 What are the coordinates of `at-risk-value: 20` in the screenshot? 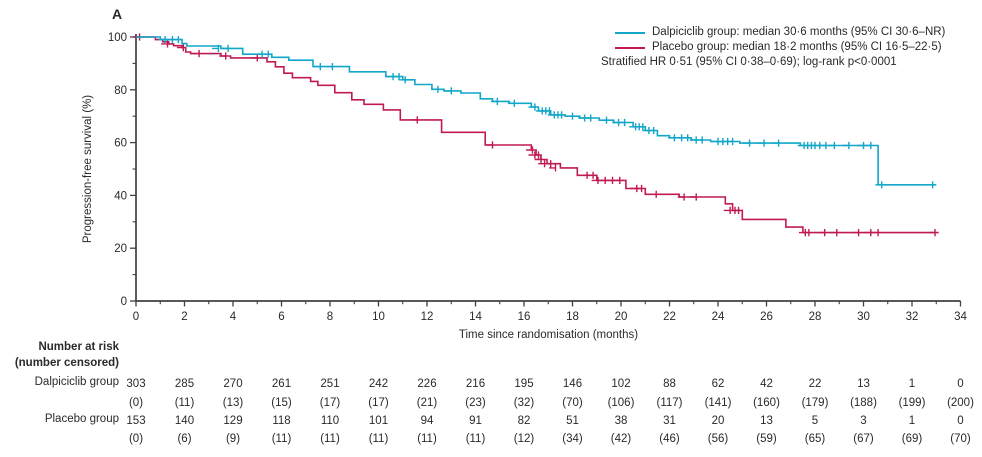 It's located at (718, 421).